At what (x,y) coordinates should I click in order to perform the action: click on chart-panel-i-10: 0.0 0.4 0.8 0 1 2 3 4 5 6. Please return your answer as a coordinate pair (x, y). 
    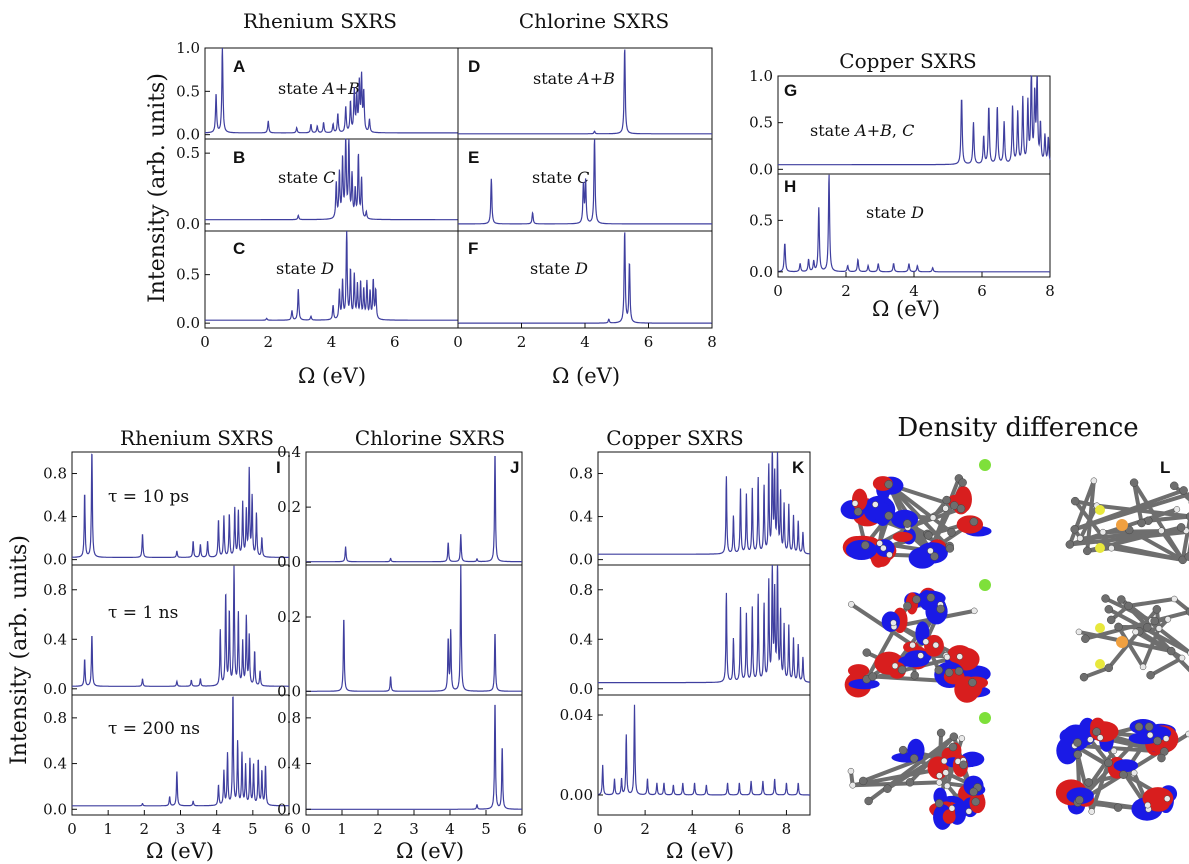
    Looking at the image, I should click on (168, 766).